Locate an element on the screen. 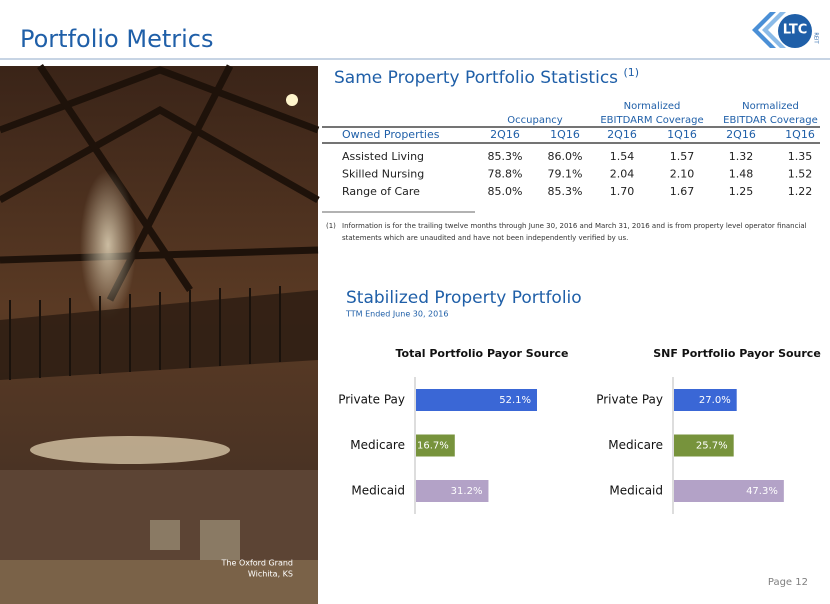 The image size is (830, 604). data-label: 16.7% is located at coordinates (433, 446).